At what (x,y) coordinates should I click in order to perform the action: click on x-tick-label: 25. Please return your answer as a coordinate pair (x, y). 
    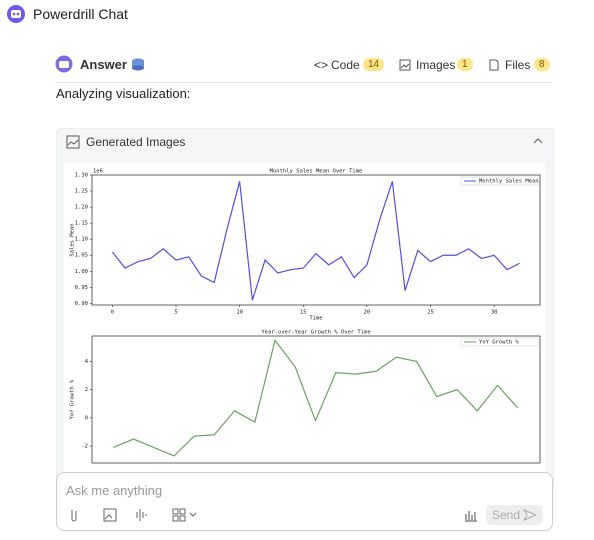
    Looking at the image, I should click on (430, 313).